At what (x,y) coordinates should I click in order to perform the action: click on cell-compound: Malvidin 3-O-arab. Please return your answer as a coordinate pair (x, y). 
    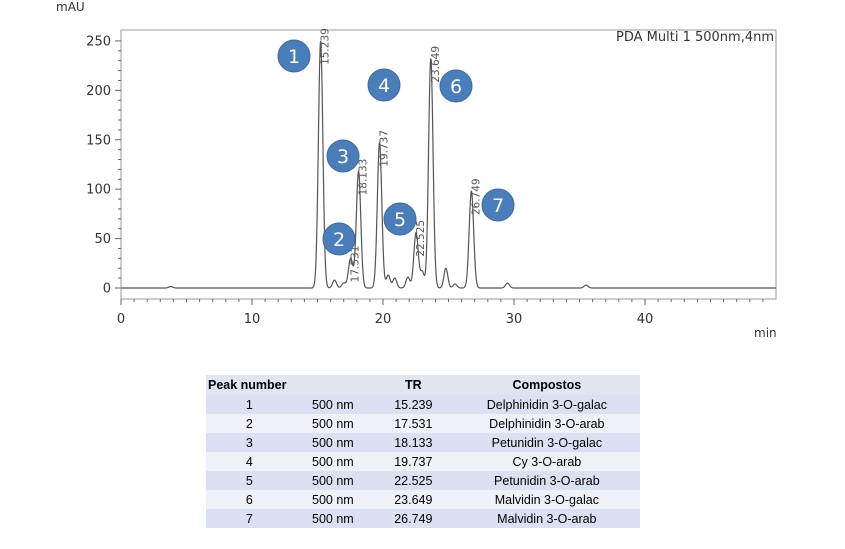
    Looking at the image, I should click on (546, 518).